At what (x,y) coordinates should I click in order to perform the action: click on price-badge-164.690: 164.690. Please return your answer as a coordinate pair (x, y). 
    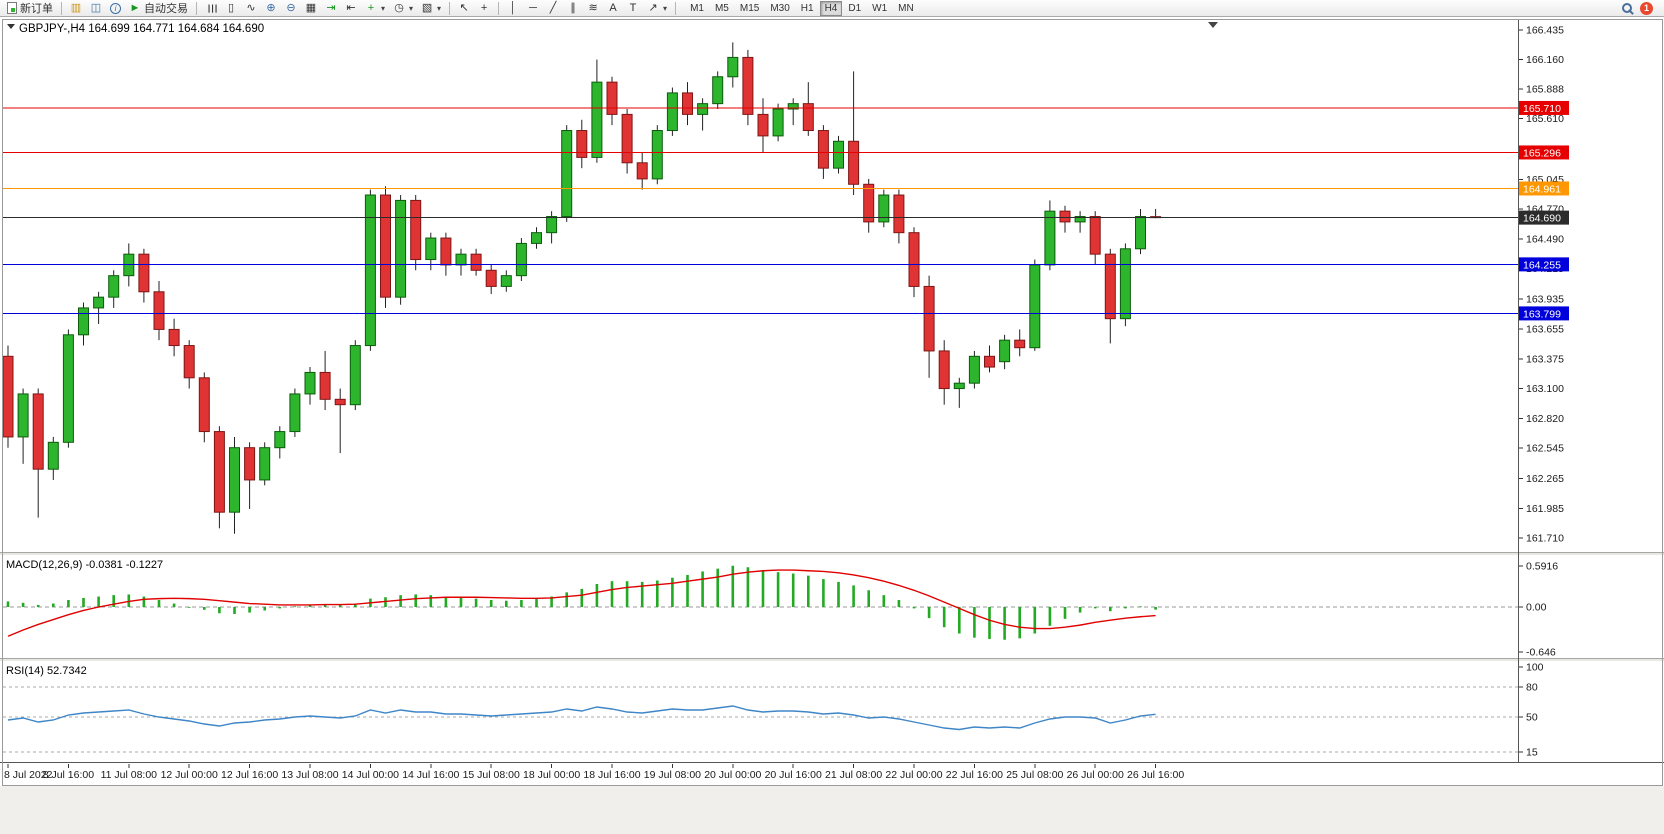
    Looking at the image, I should click on (1544, 217).